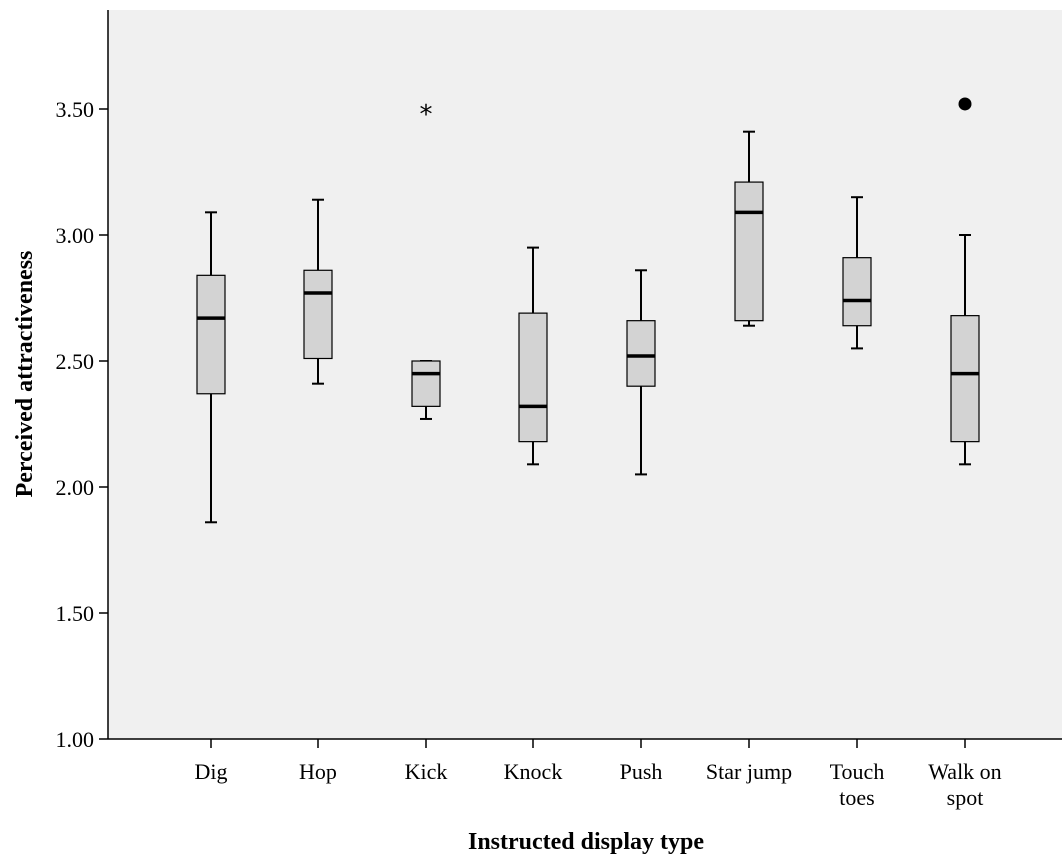 The height and width of the screenshot is (860, 1062). I want to click on y-axis: 1.00 1.50 2.00 2.50 3.00 3.50, so click(82, 381).